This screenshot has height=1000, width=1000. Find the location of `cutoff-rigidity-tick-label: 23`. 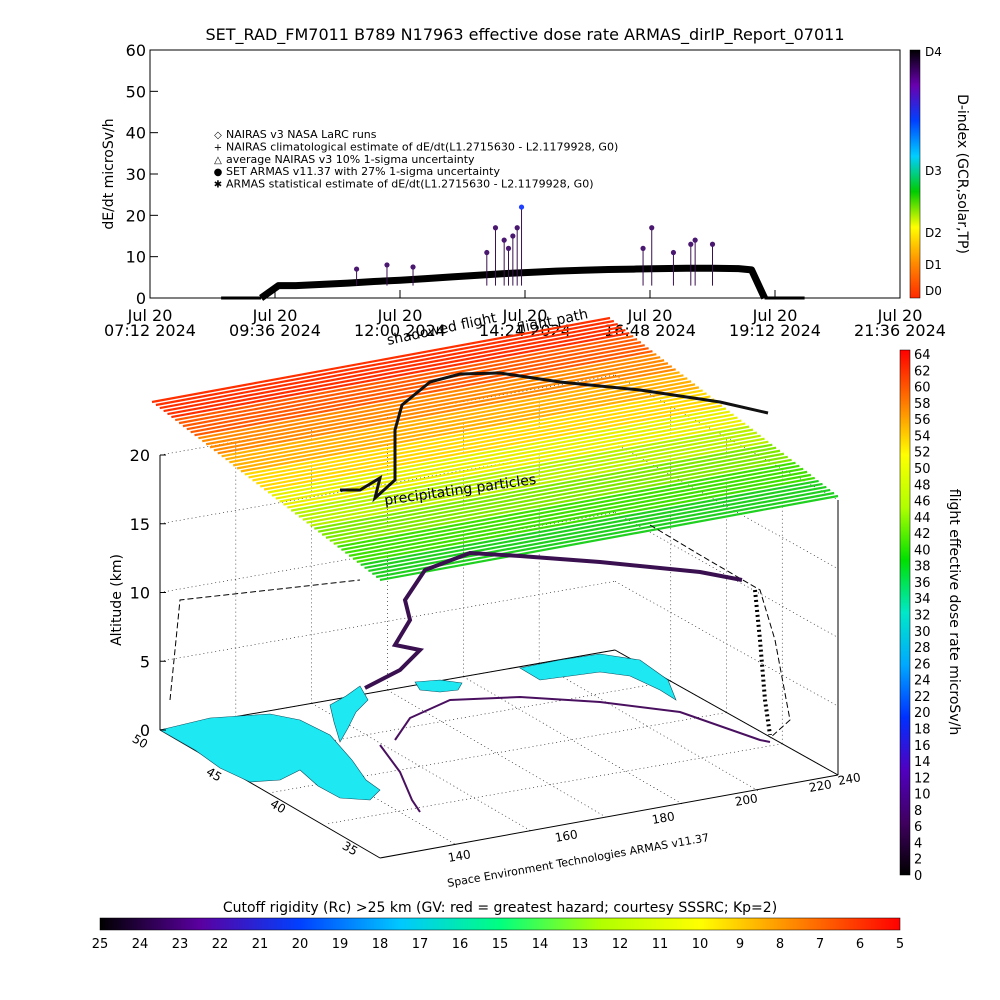

cutoff-rigidity-tick-label: 23 is located at coordinates (180, 944).